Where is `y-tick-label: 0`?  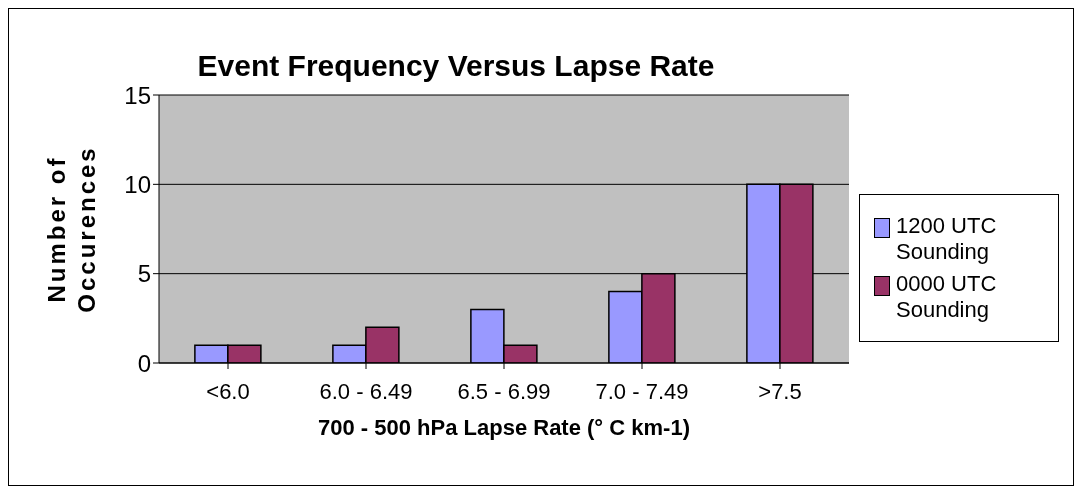
y-tick-label: 0 is located at coordinates (144, 363).